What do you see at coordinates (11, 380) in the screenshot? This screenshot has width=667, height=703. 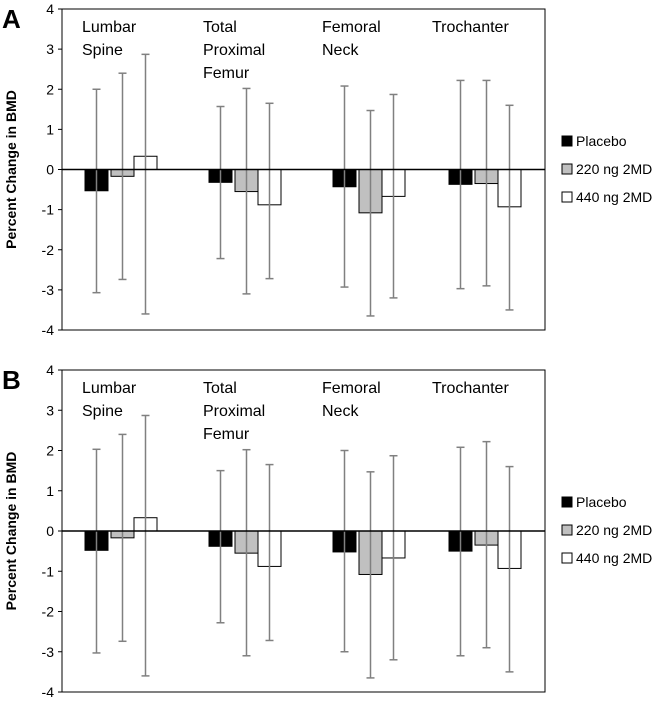 I see `panel-label: B` at bounding box center [11, 380].